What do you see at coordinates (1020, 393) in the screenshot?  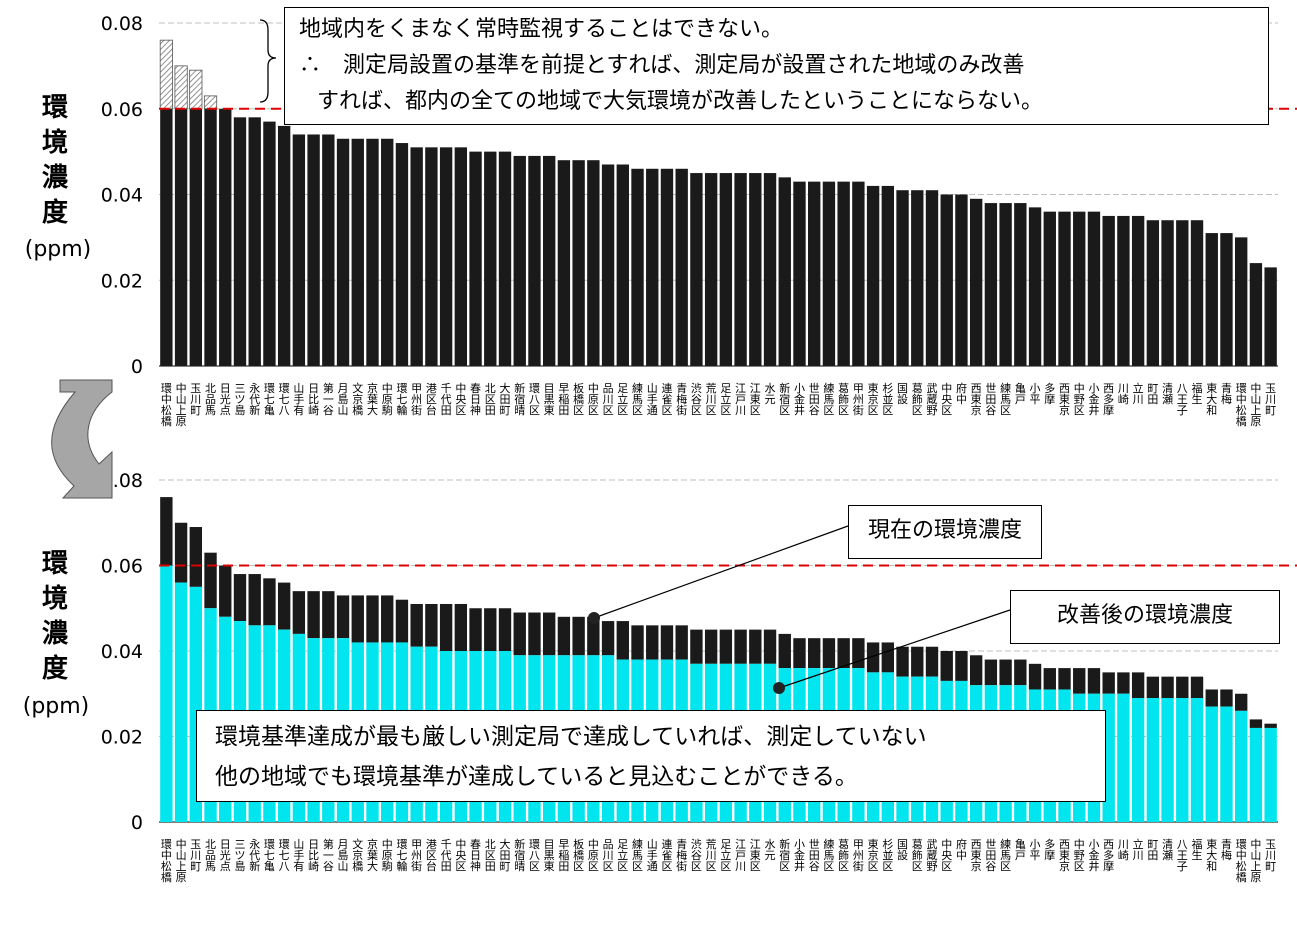 I see `station-label: 亀戸` at bounding box center [1020, 393].